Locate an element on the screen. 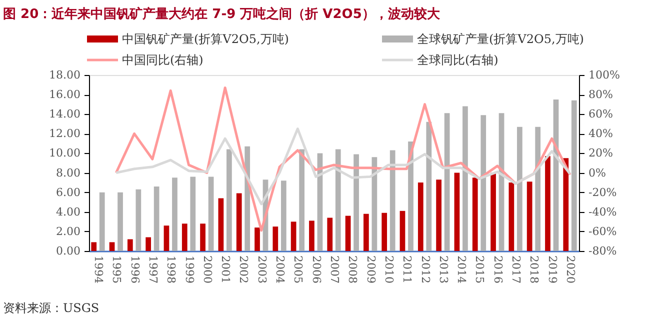  x-tick-label: 1996 is located at coordinates (135, 270).